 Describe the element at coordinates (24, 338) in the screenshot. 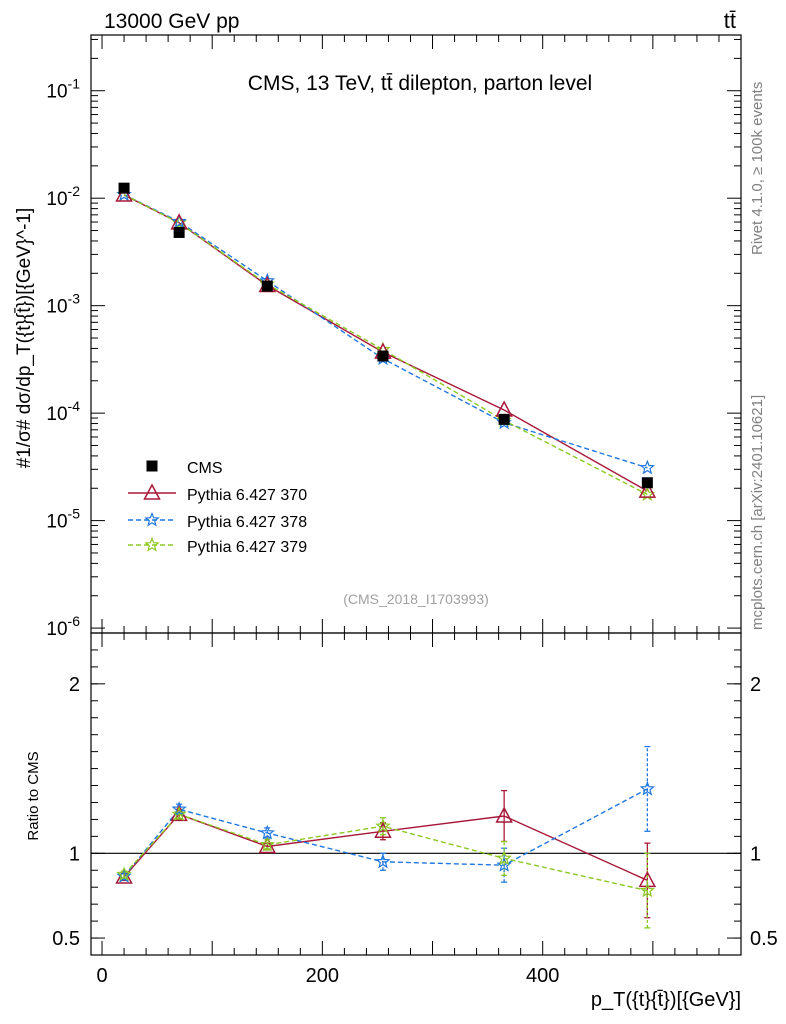

I see `main-y-axis-label: #1/σ# dσ/dp_T({t}{t̄})[{GeV}^-1]` at that location.